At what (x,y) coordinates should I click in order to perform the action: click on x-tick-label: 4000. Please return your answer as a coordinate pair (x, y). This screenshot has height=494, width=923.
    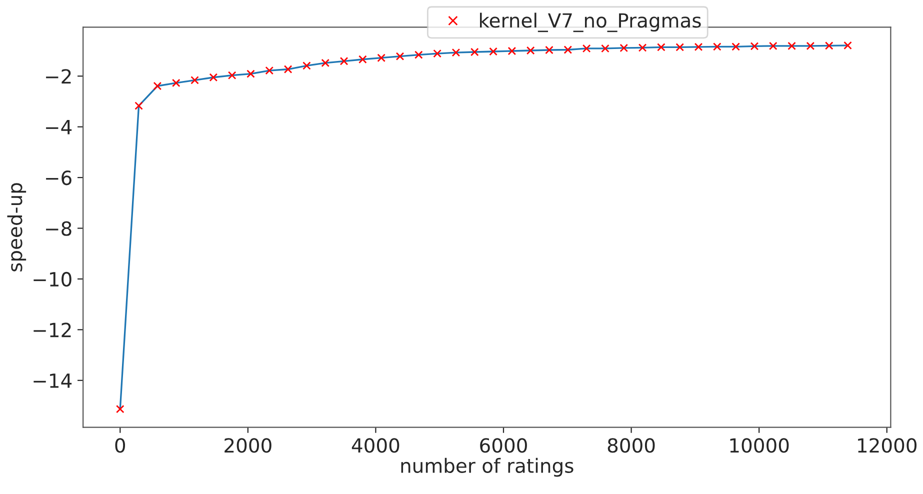
    Looking at the image, I should click on (376, 445).